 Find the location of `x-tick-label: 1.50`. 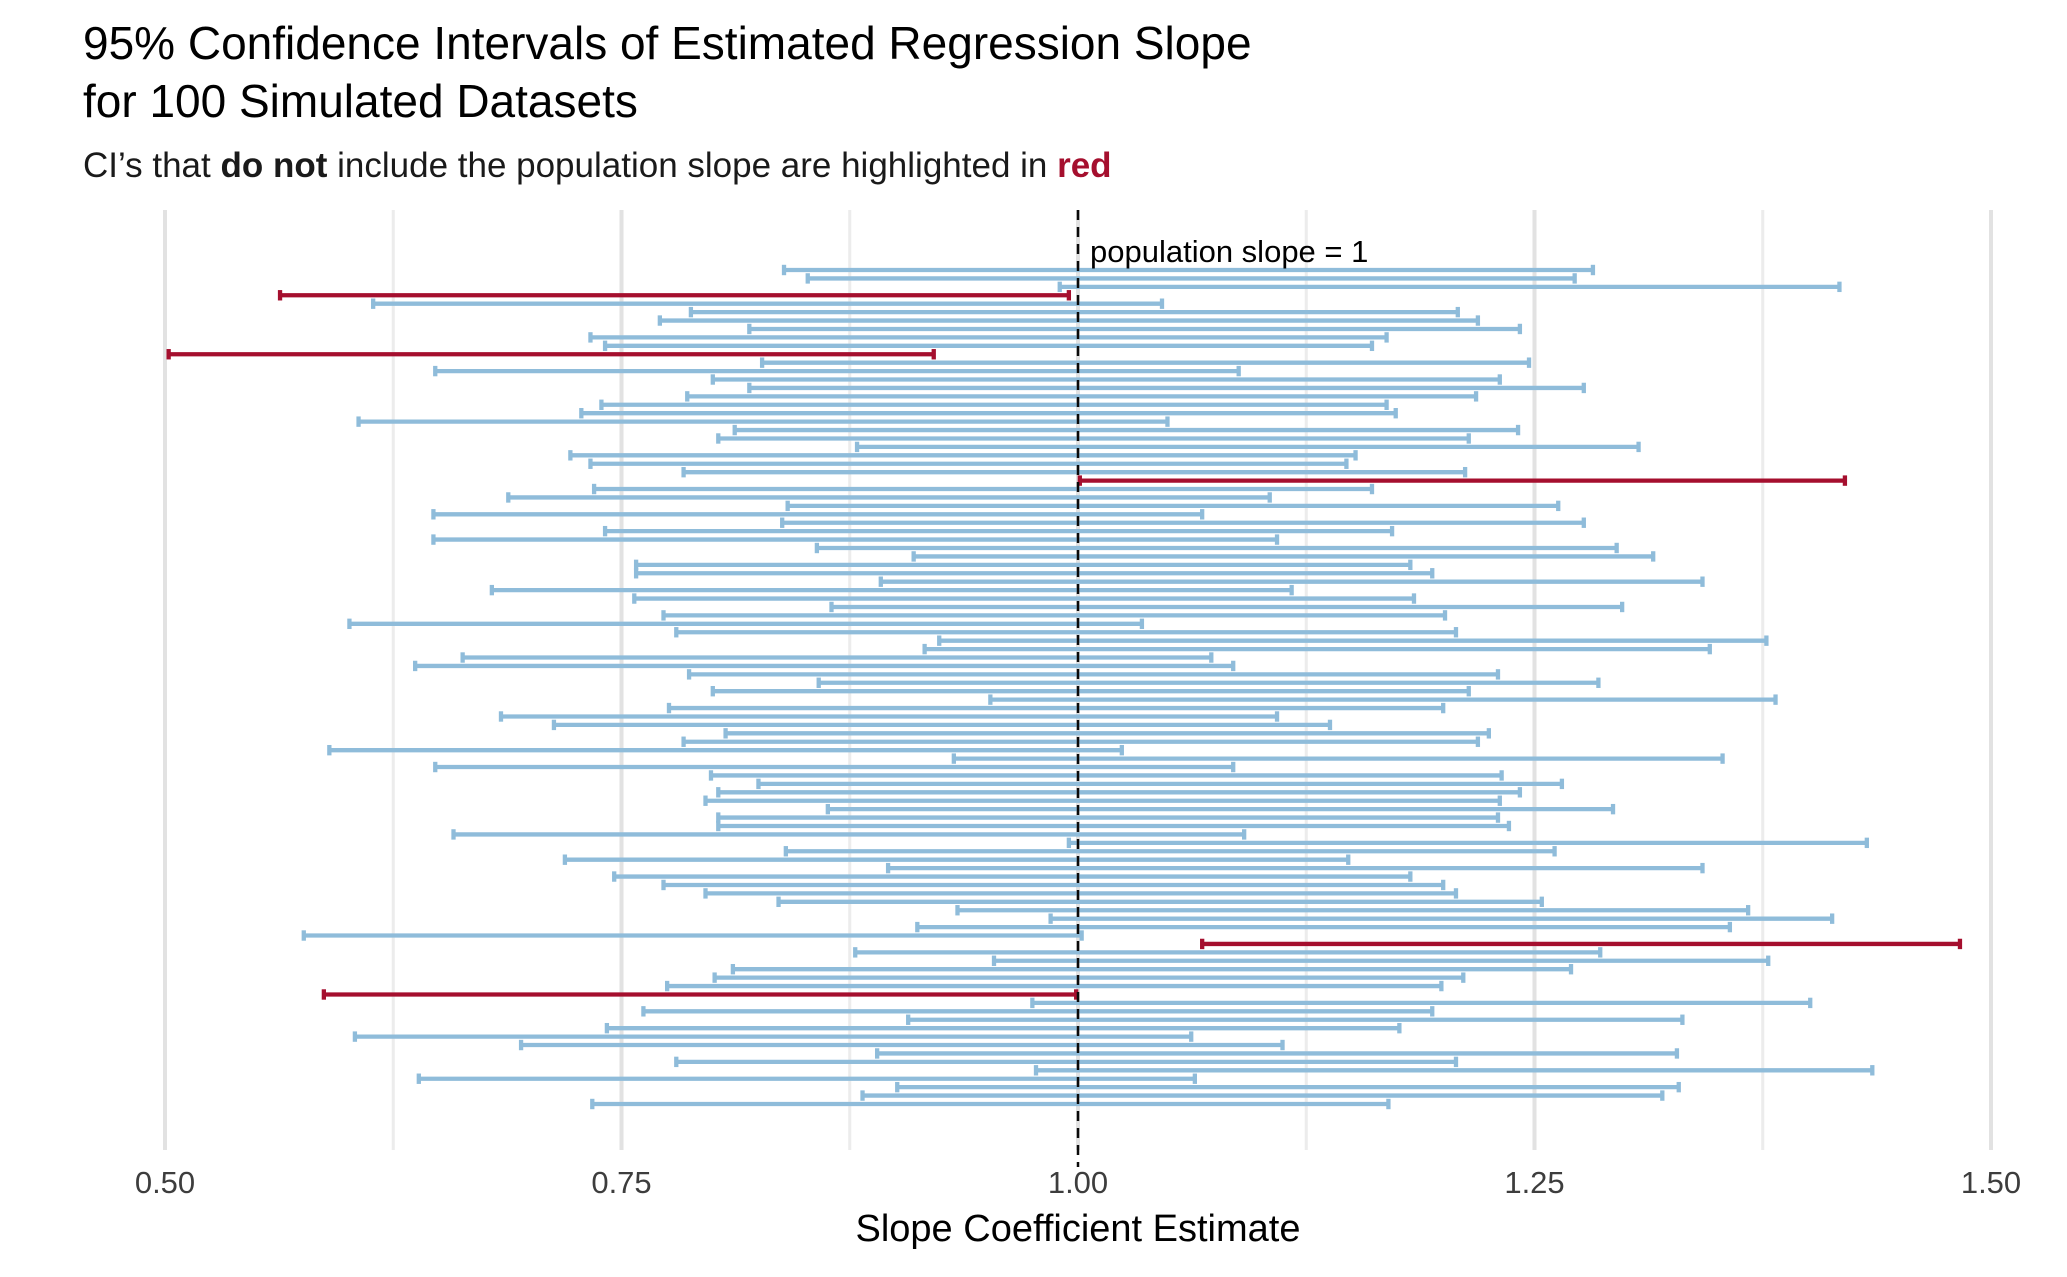

x-tick-label: 1.50 is located at coordinates (1991, 1182).